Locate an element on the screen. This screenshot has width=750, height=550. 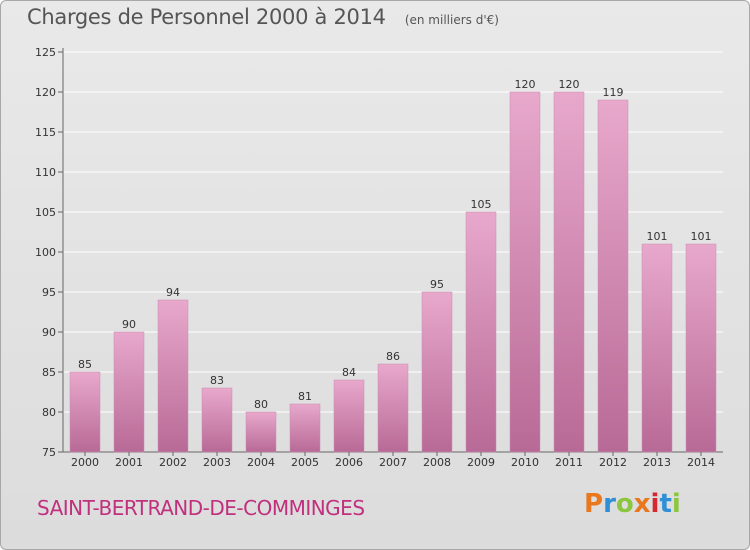
y-tick-label: 95 is located at coordinates (49, 292).